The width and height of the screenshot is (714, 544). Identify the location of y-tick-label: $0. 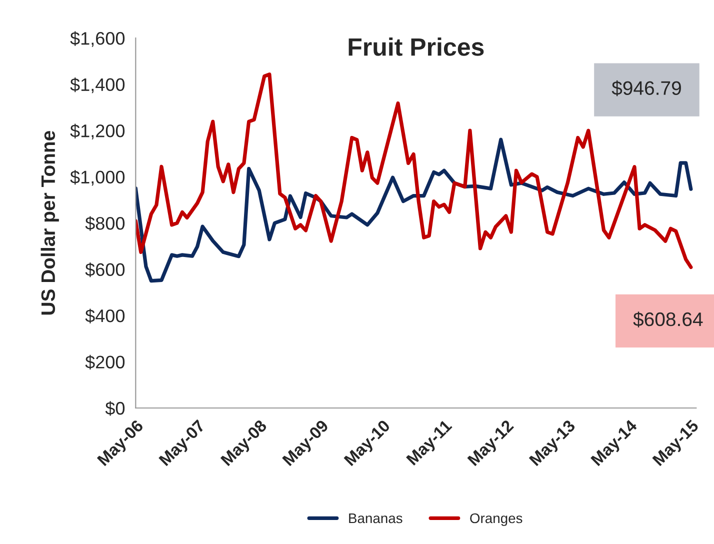
(115, 408).